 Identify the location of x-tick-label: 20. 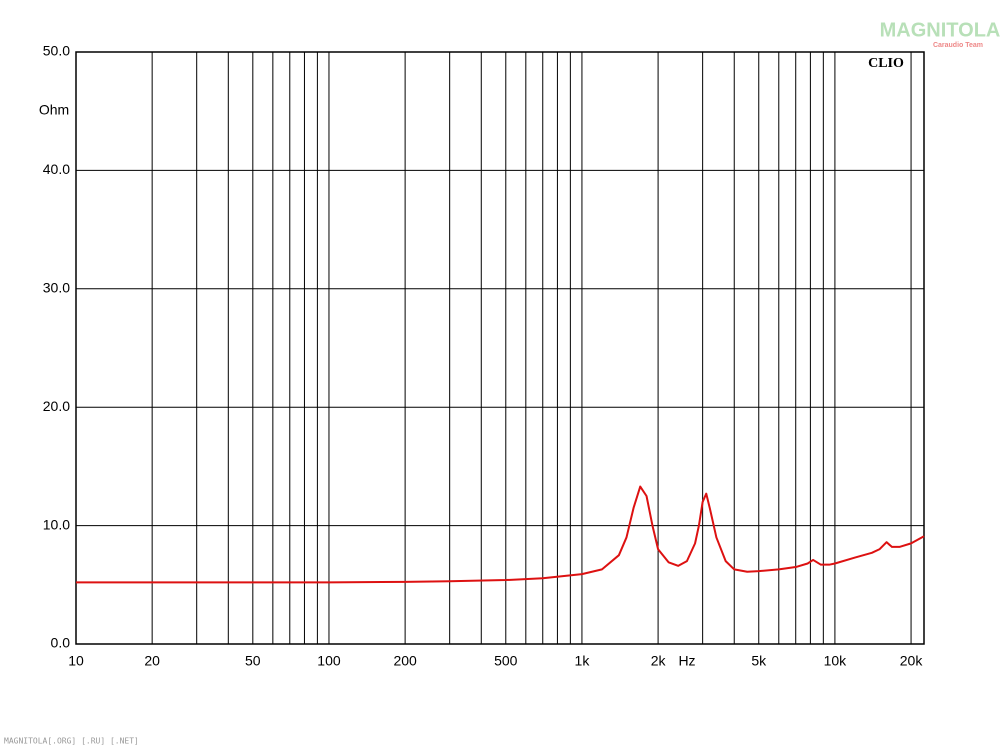
(152, 661).